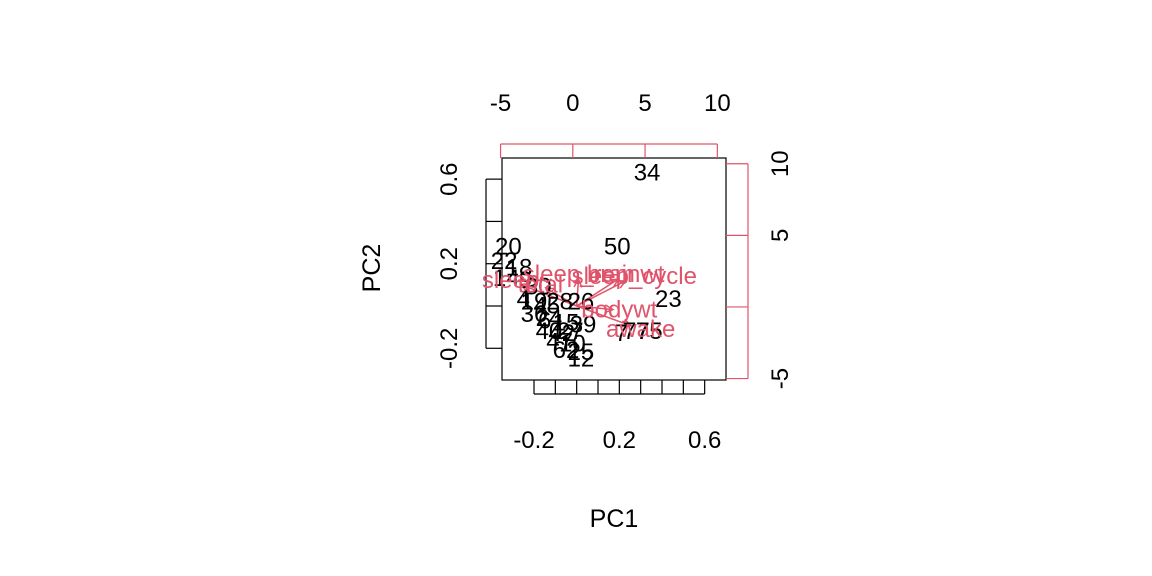 The image size is (1152, 576). I want to click on observation-label: 24, so click(549, 318).